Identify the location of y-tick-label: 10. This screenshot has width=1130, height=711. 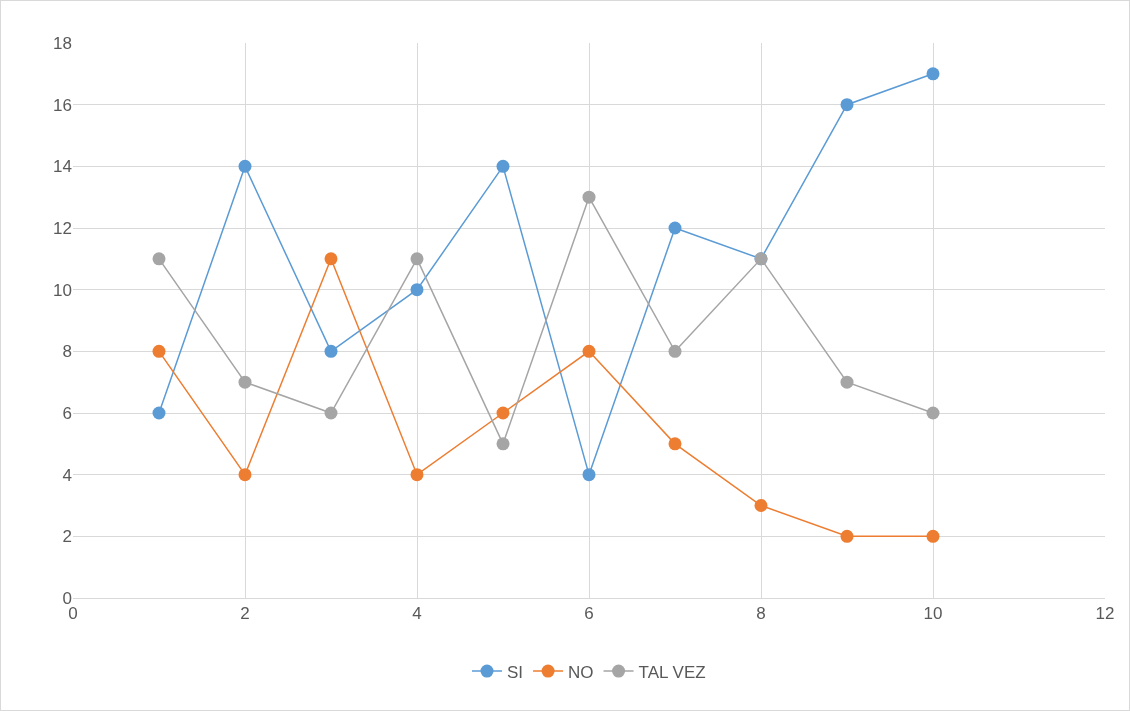
(62, 290).